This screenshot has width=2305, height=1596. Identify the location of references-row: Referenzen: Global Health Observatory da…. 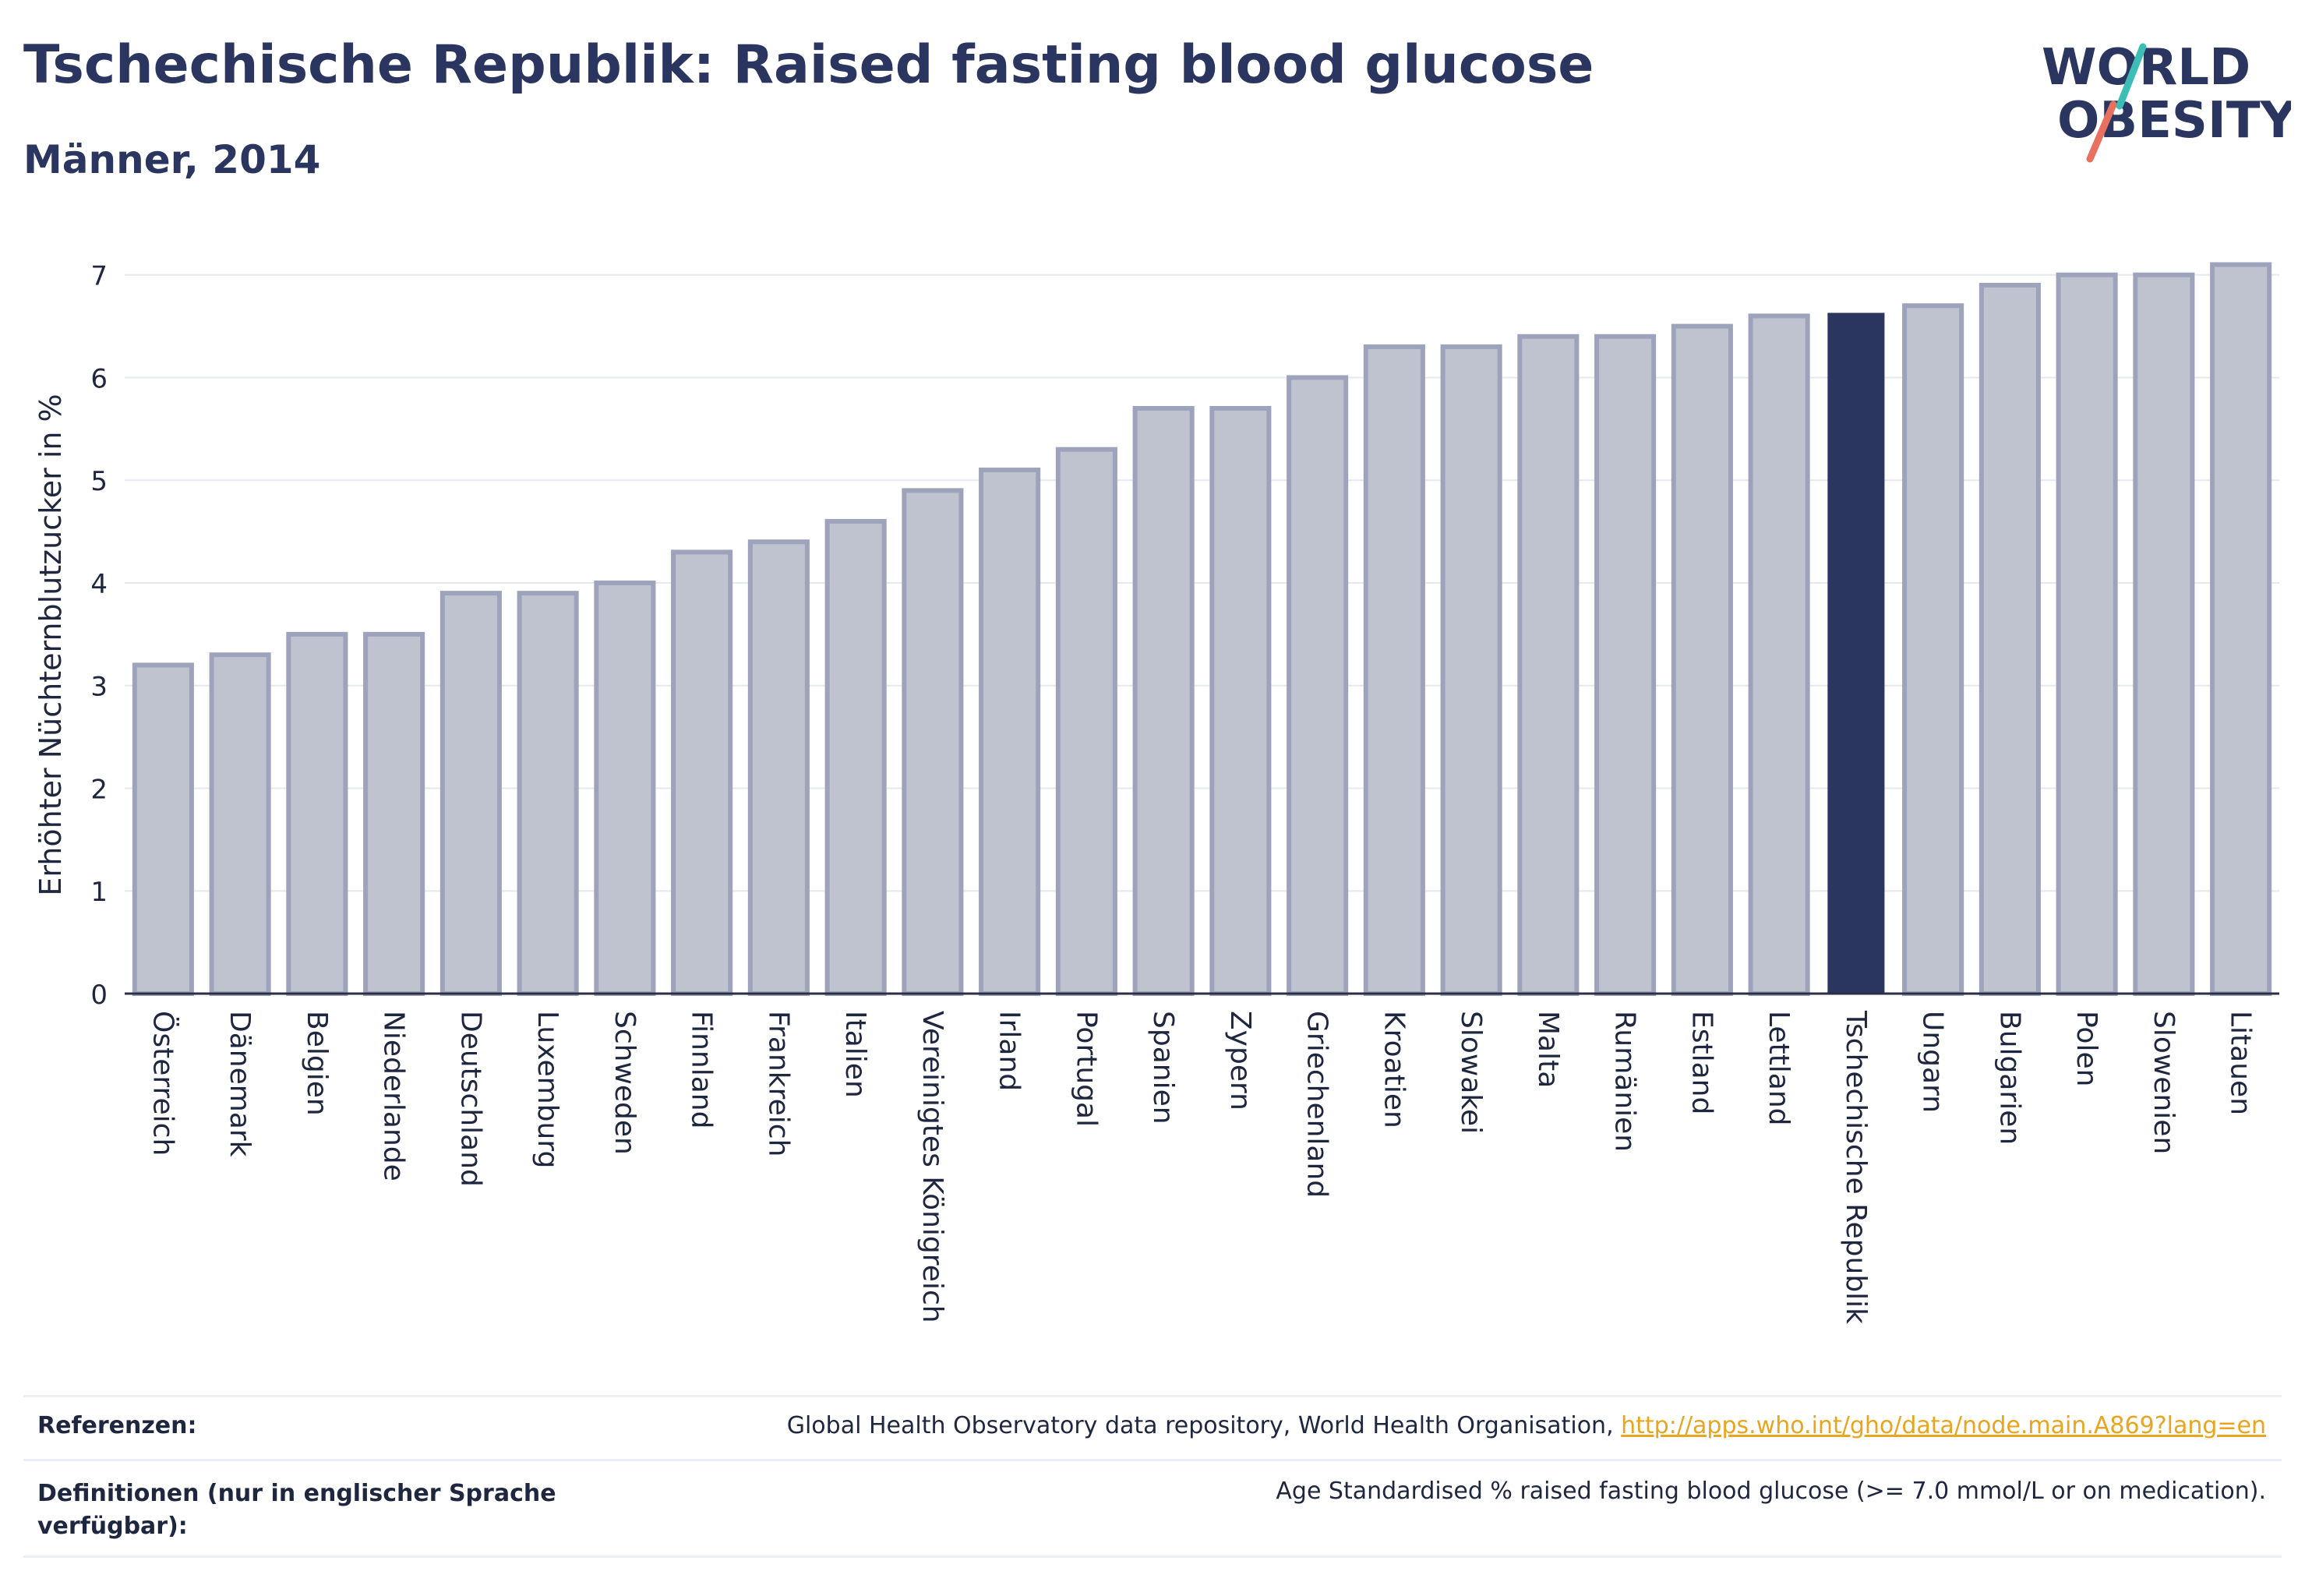
(1152, 1431).